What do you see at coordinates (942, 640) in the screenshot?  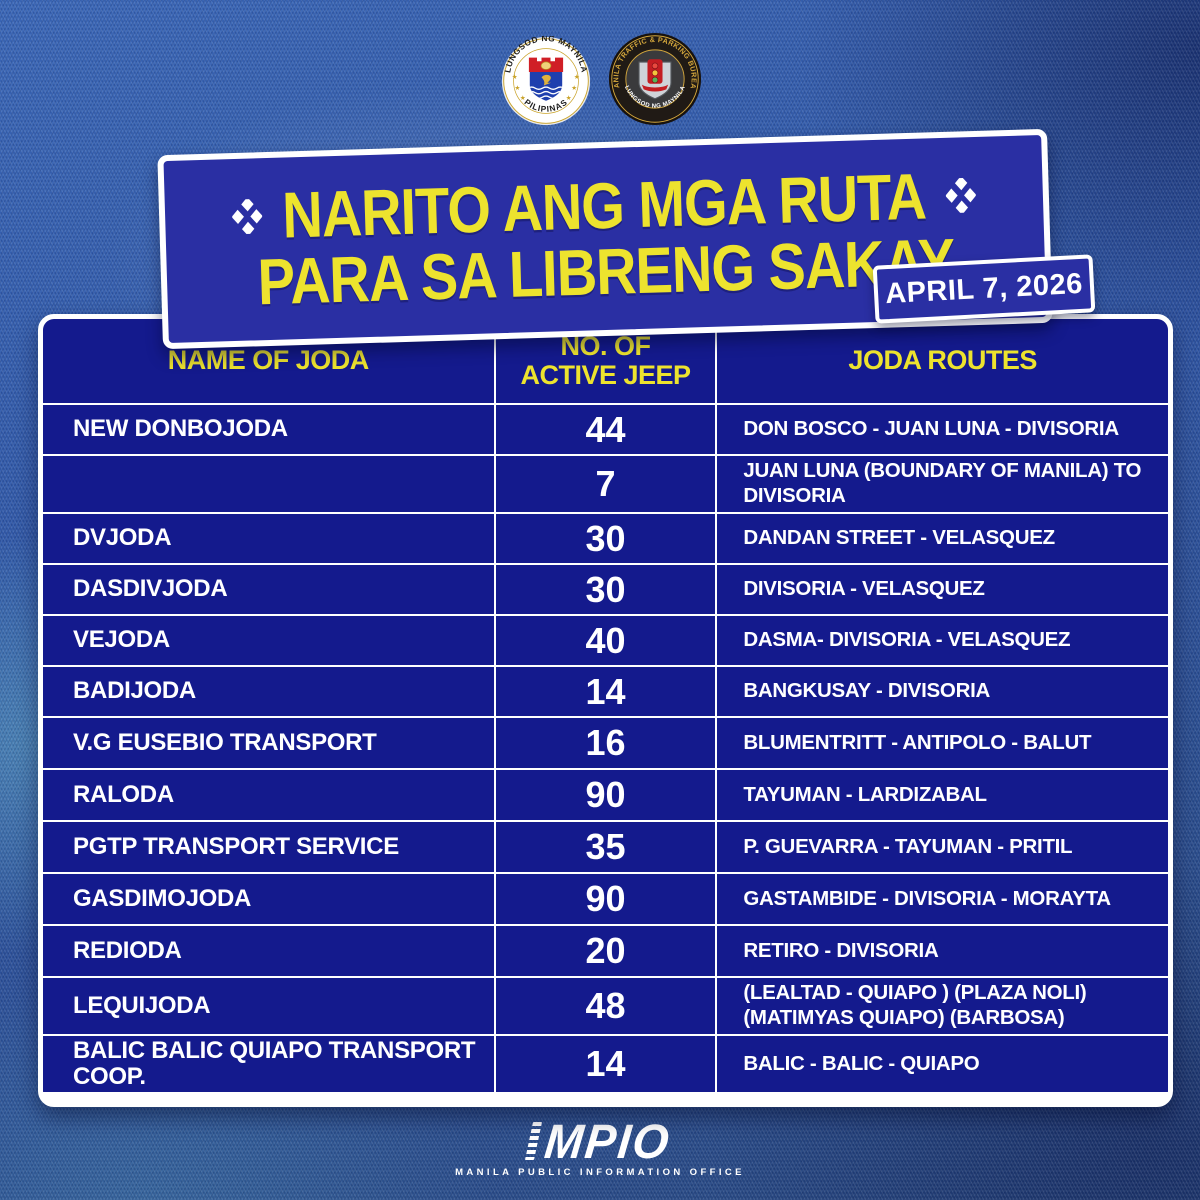 I see `row-route-cell: DASMA- DIVISORIA - VELASQUEZ` at bounding box center [942, 640].